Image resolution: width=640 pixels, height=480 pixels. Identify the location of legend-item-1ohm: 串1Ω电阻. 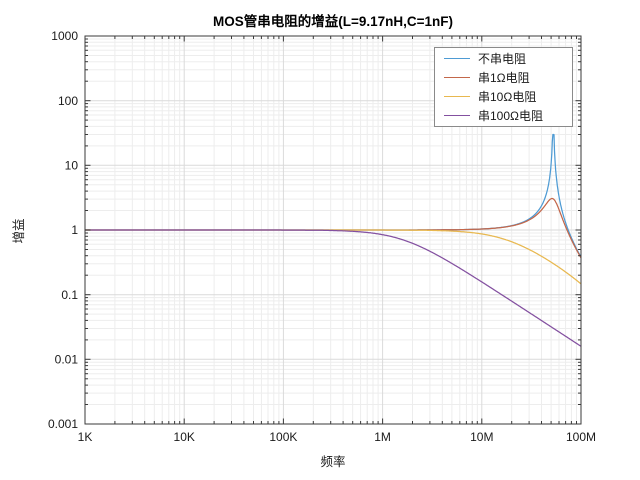
(503, 77).